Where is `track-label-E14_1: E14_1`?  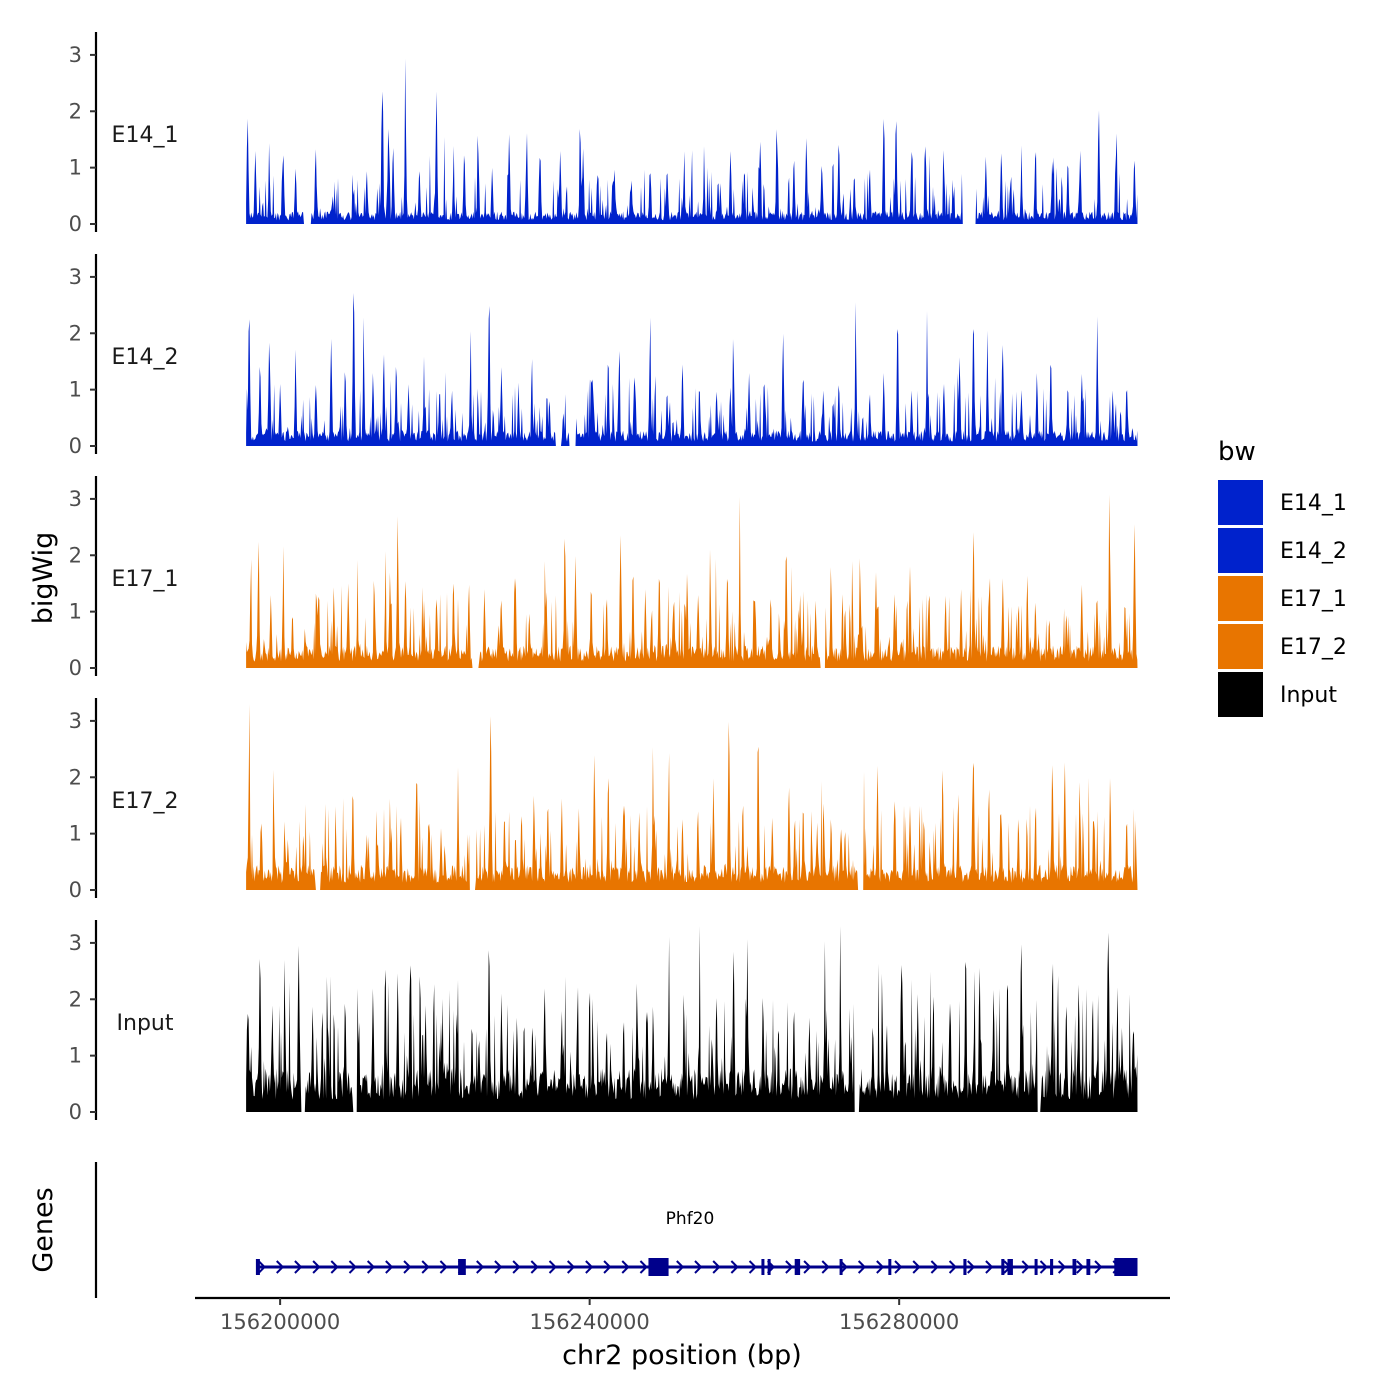 track-label-E14_1: E14_1 is located at coordinates (145, 135).